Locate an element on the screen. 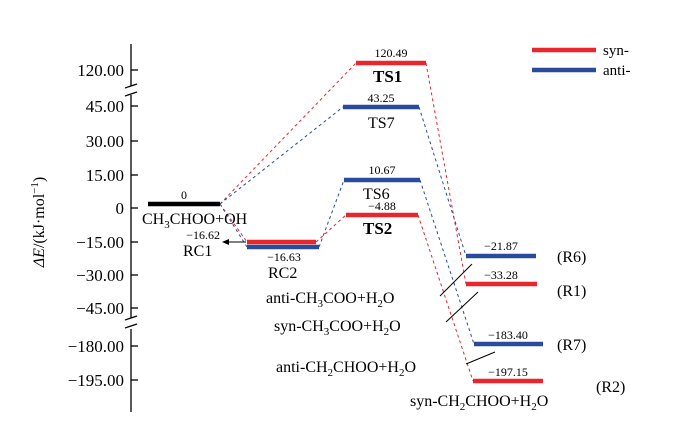 The width and height of the screenshot is (678, 427). legend: syn- anti- is located at coordinates (581, 61).